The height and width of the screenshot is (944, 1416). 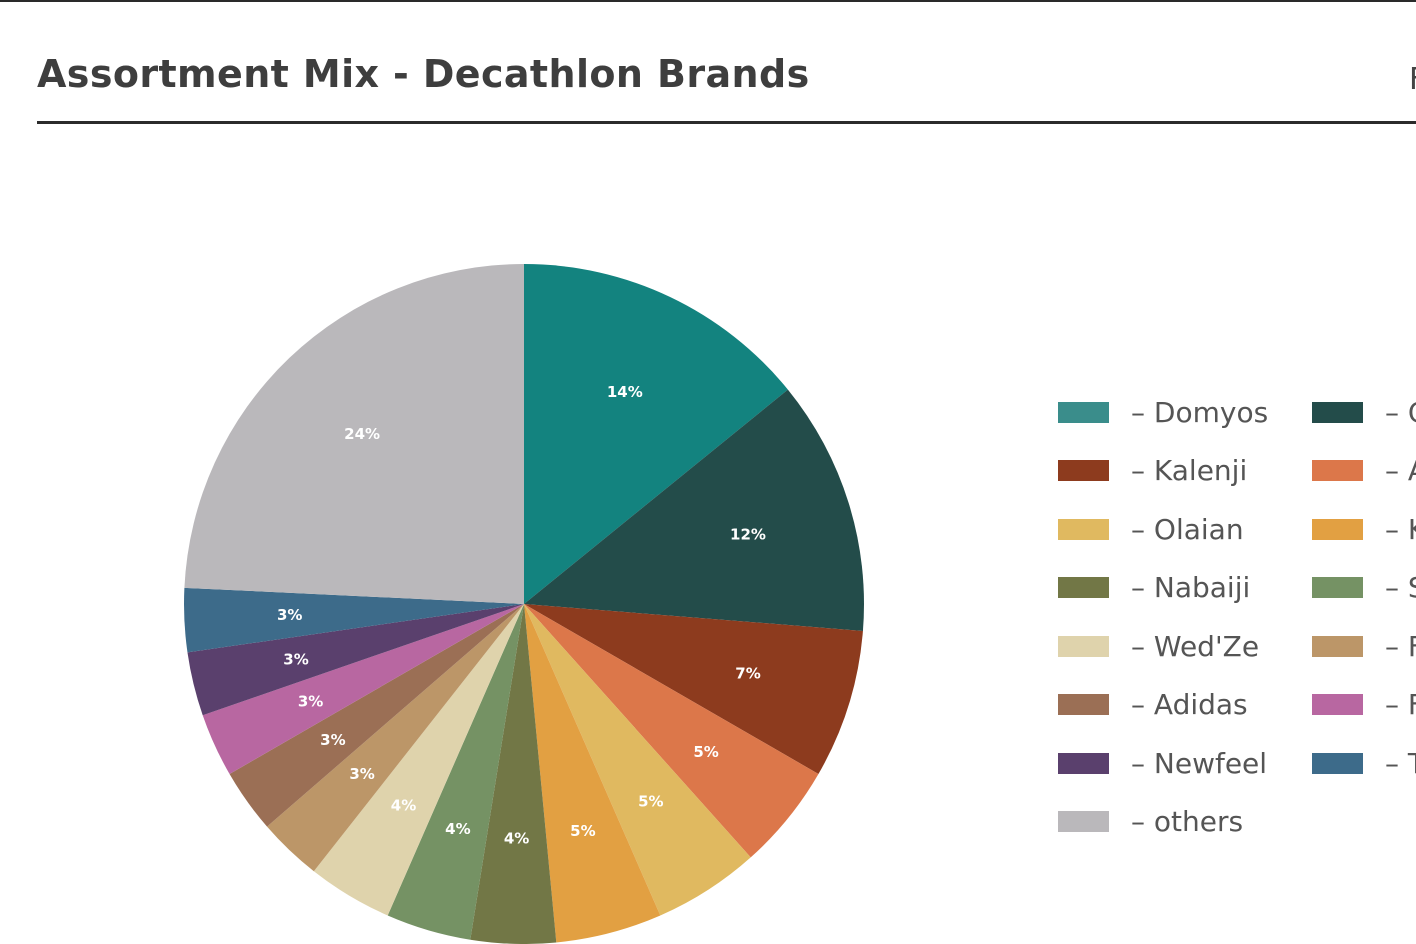 What do you see at coordinates (705, 752) in the screenshot?
I see `pie-slice-label-4: 5%` at bounding box center [705, 752].